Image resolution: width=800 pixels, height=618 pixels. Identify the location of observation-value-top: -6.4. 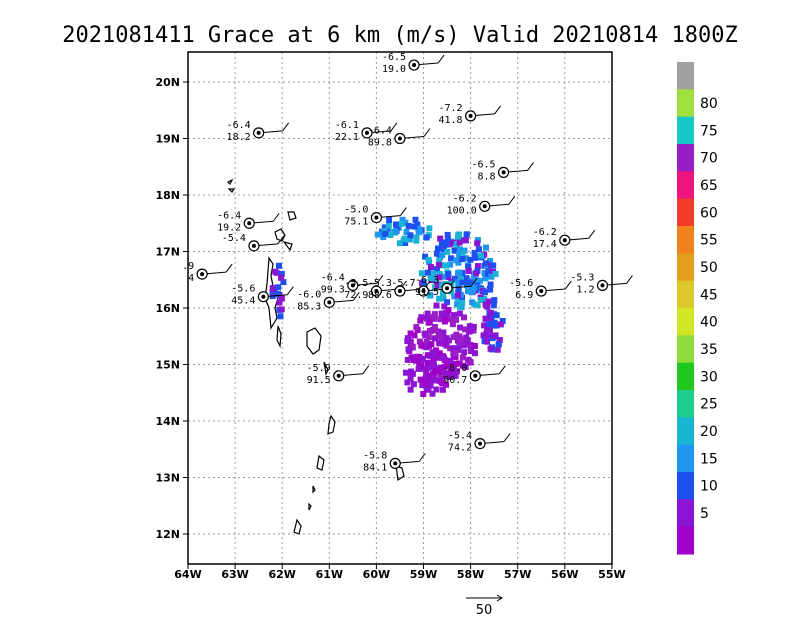
(229, 215).